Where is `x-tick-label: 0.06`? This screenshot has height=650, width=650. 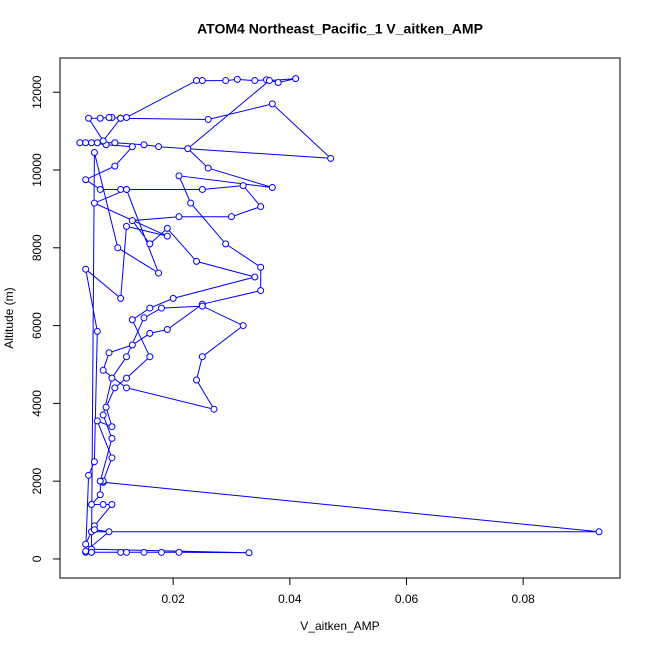
x-tick-label: 0.06 is located at coordinates (407, 599).